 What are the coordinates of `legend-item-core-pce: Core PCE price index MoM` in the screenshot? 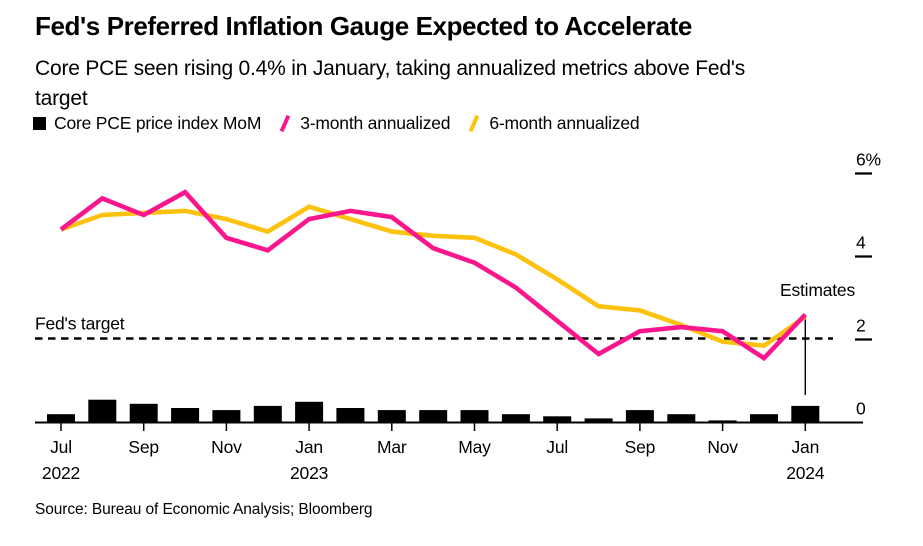 It's located at (147, 123).